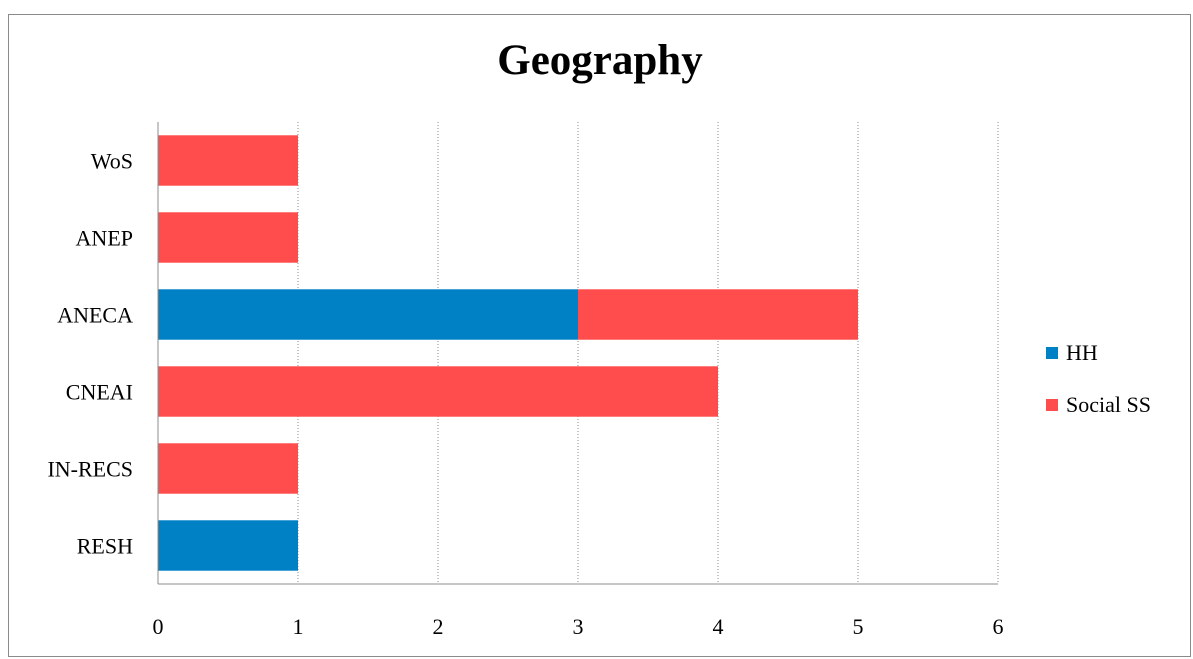 The width and height of the screenshot is (1193, 659). I want to click on y-tick-label-aneca: ANECA, so click(95, 315).